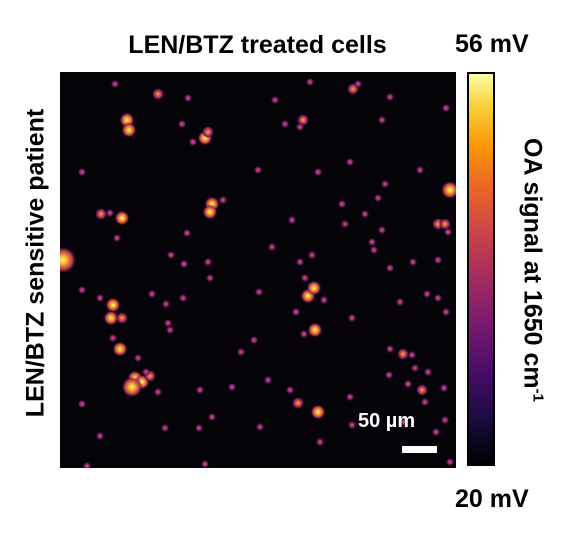  Describe the element at coordinates (387, 421) in the screenshot. I see `scale-bar-label: 50 µm` at that location.